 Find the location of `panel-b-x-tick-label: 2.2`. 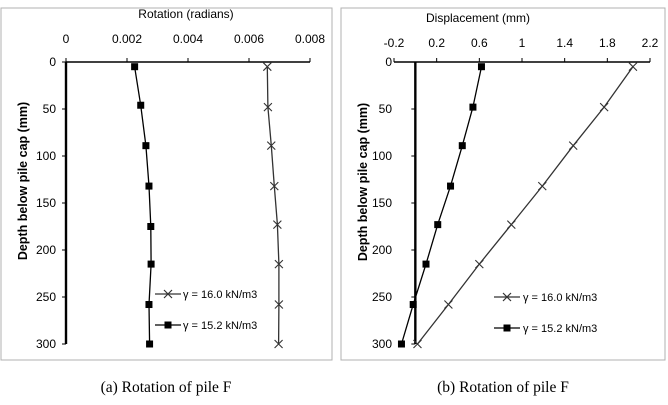

panel-b-x-tick-label: 2.2 is located at coordinates (650, 43).